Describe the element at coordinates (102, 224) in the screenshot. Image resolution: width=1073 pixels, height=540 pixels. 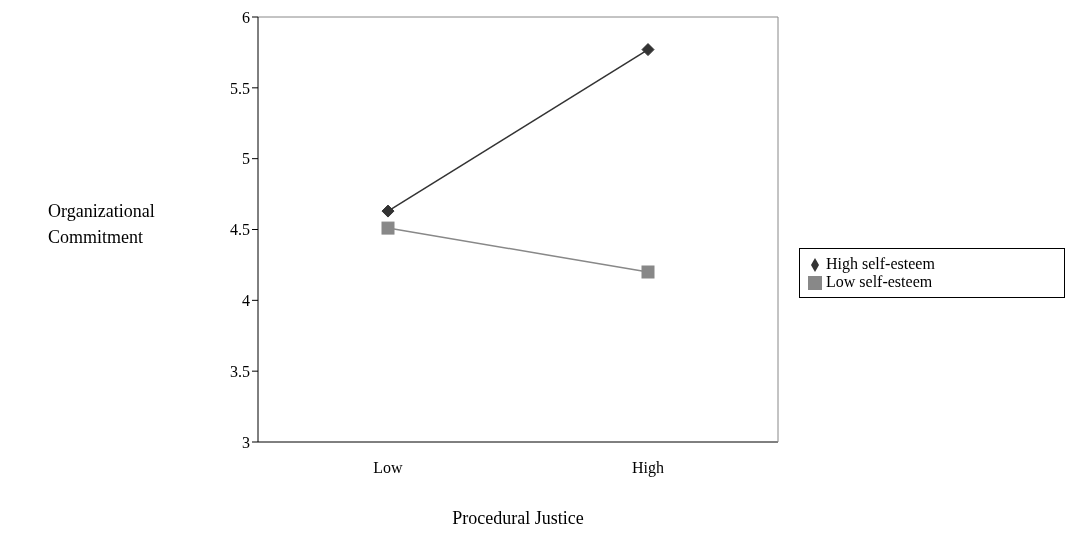
I see `y-axis-title: Organizational Commitment` at that location.